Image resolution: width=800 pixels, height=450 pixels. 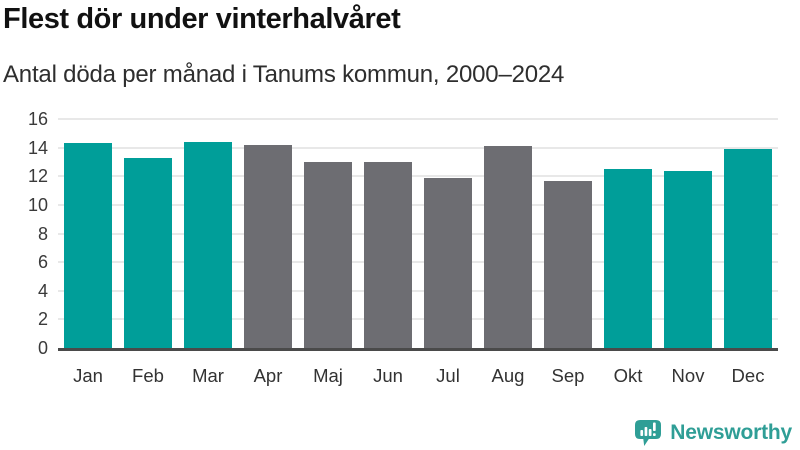 What do you see at coordinates (202, 19) in the screenshot?
I see `chart-title: Flest dör under vinterhalvåret` at bounding box center [202, 19].